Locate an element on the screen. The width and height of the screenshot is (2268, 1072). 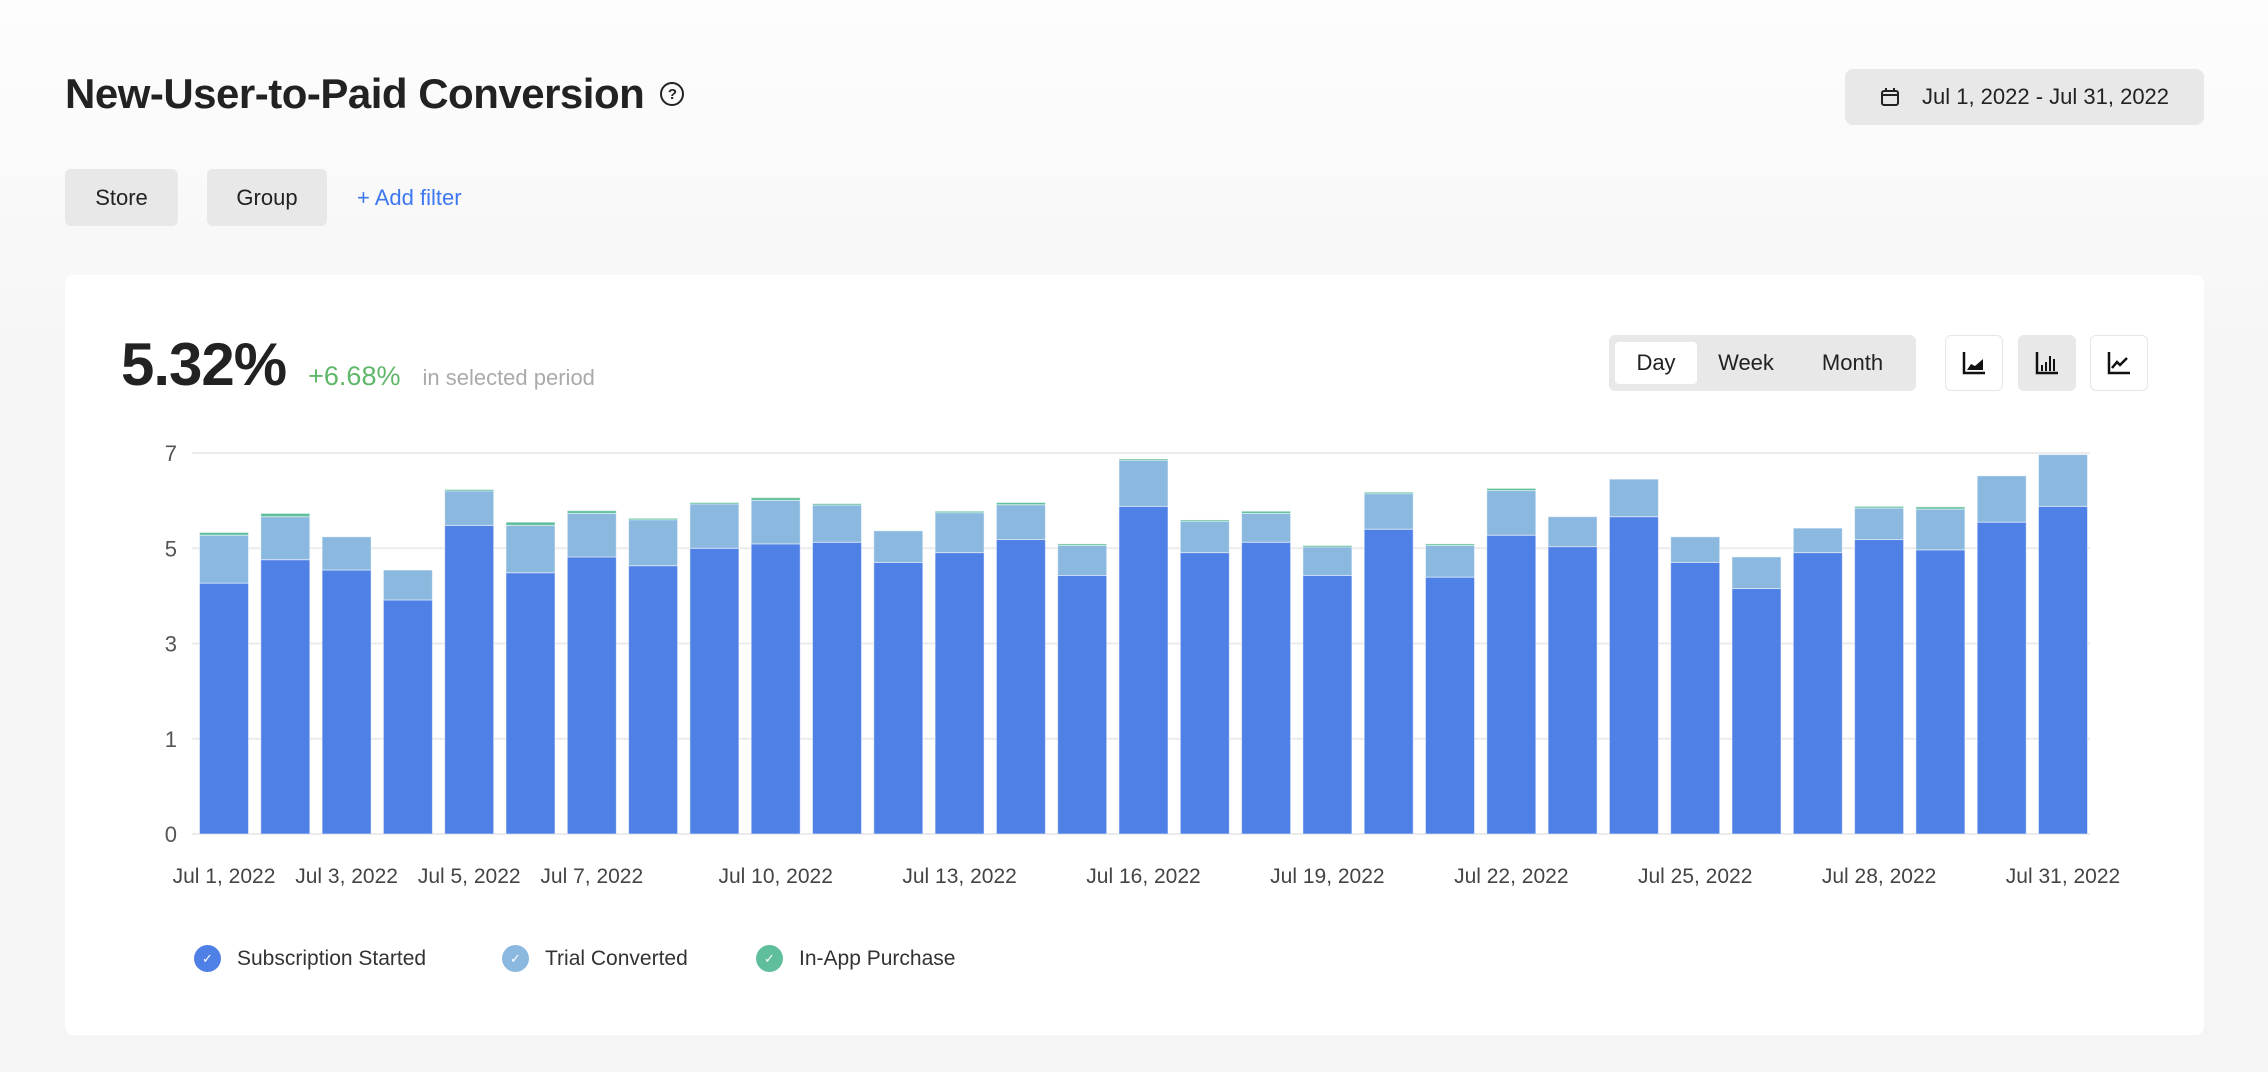
bar-chart-icon is located at coordinates (2046, 363).